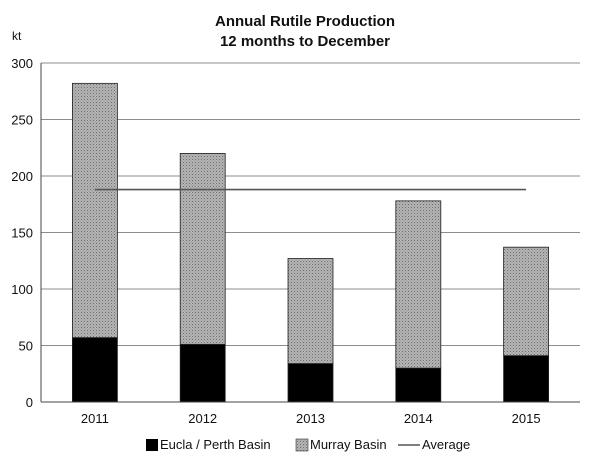 The image size is (592, 459). What do you see at coordinates (526, 301) in the screenshot?
I see `bar-murray-2015` at bounding box center [526, 301].